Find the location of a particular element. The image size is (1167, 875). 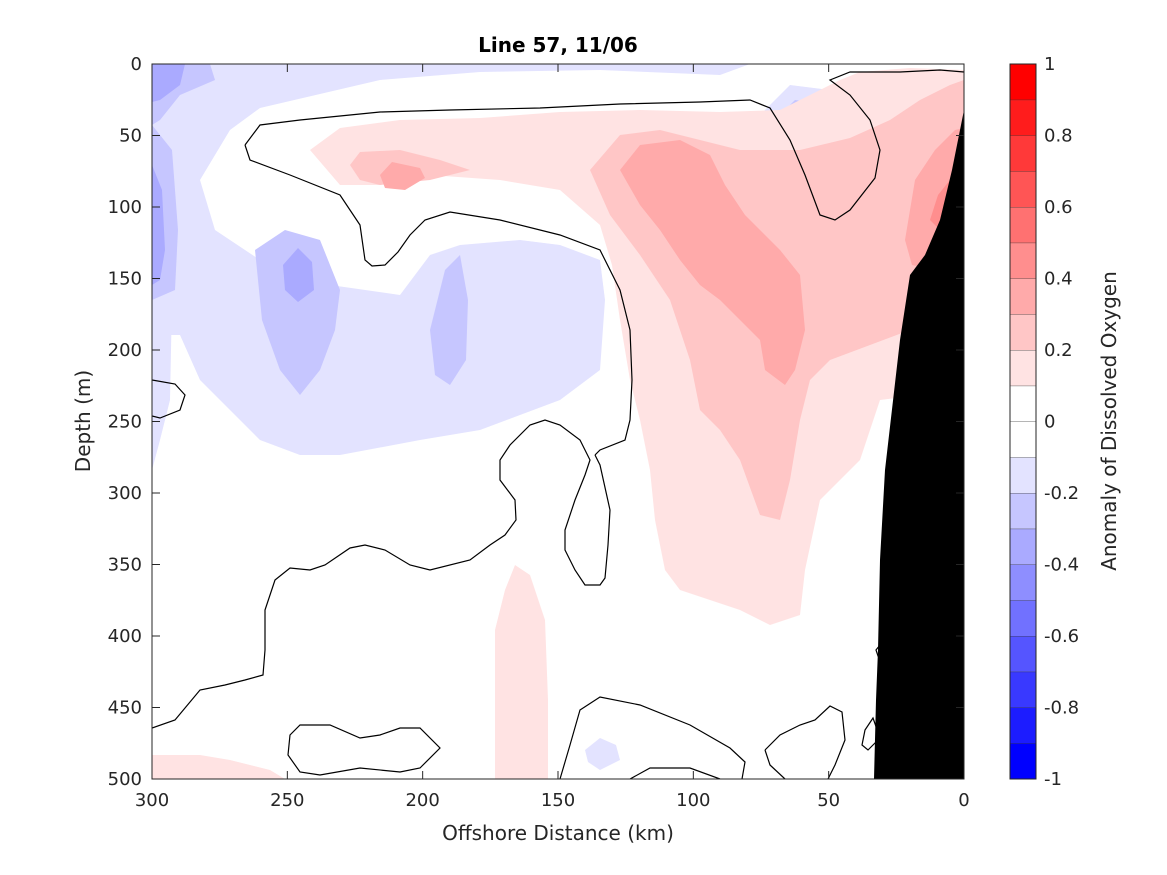

colorbar-tick-label: 0 is located at coordinates (1049, 422).